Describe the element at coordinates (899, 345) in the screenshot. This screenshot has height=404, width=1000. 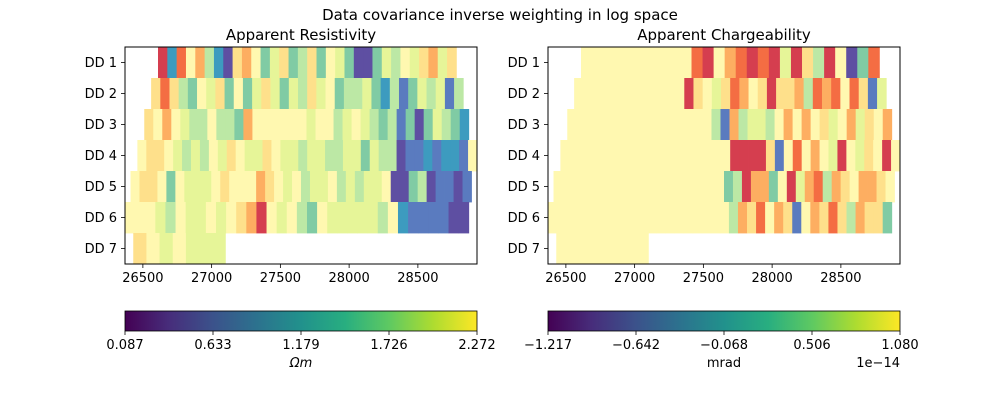
I see `chargeability-colorbar-tick-label: 1.080` at that location.